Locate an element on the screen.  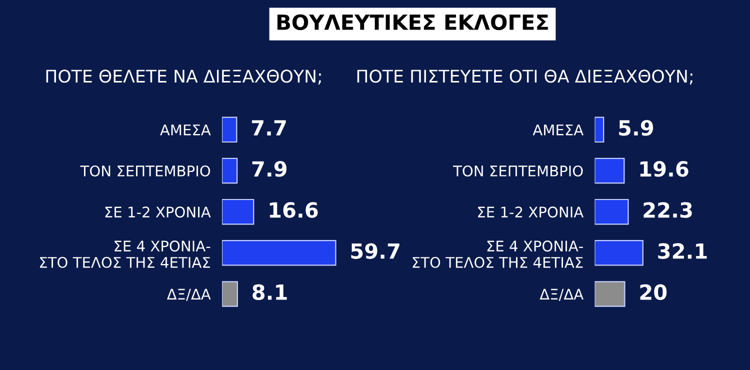
chart-subtitle: ΠΟΤΕ ΠΙΣΤΕΥΕΤΕ ΟΤΙ ΘΑ ΔΙΕΞΑΧΘΟΥΝ; is located at coordinates (524, 77).